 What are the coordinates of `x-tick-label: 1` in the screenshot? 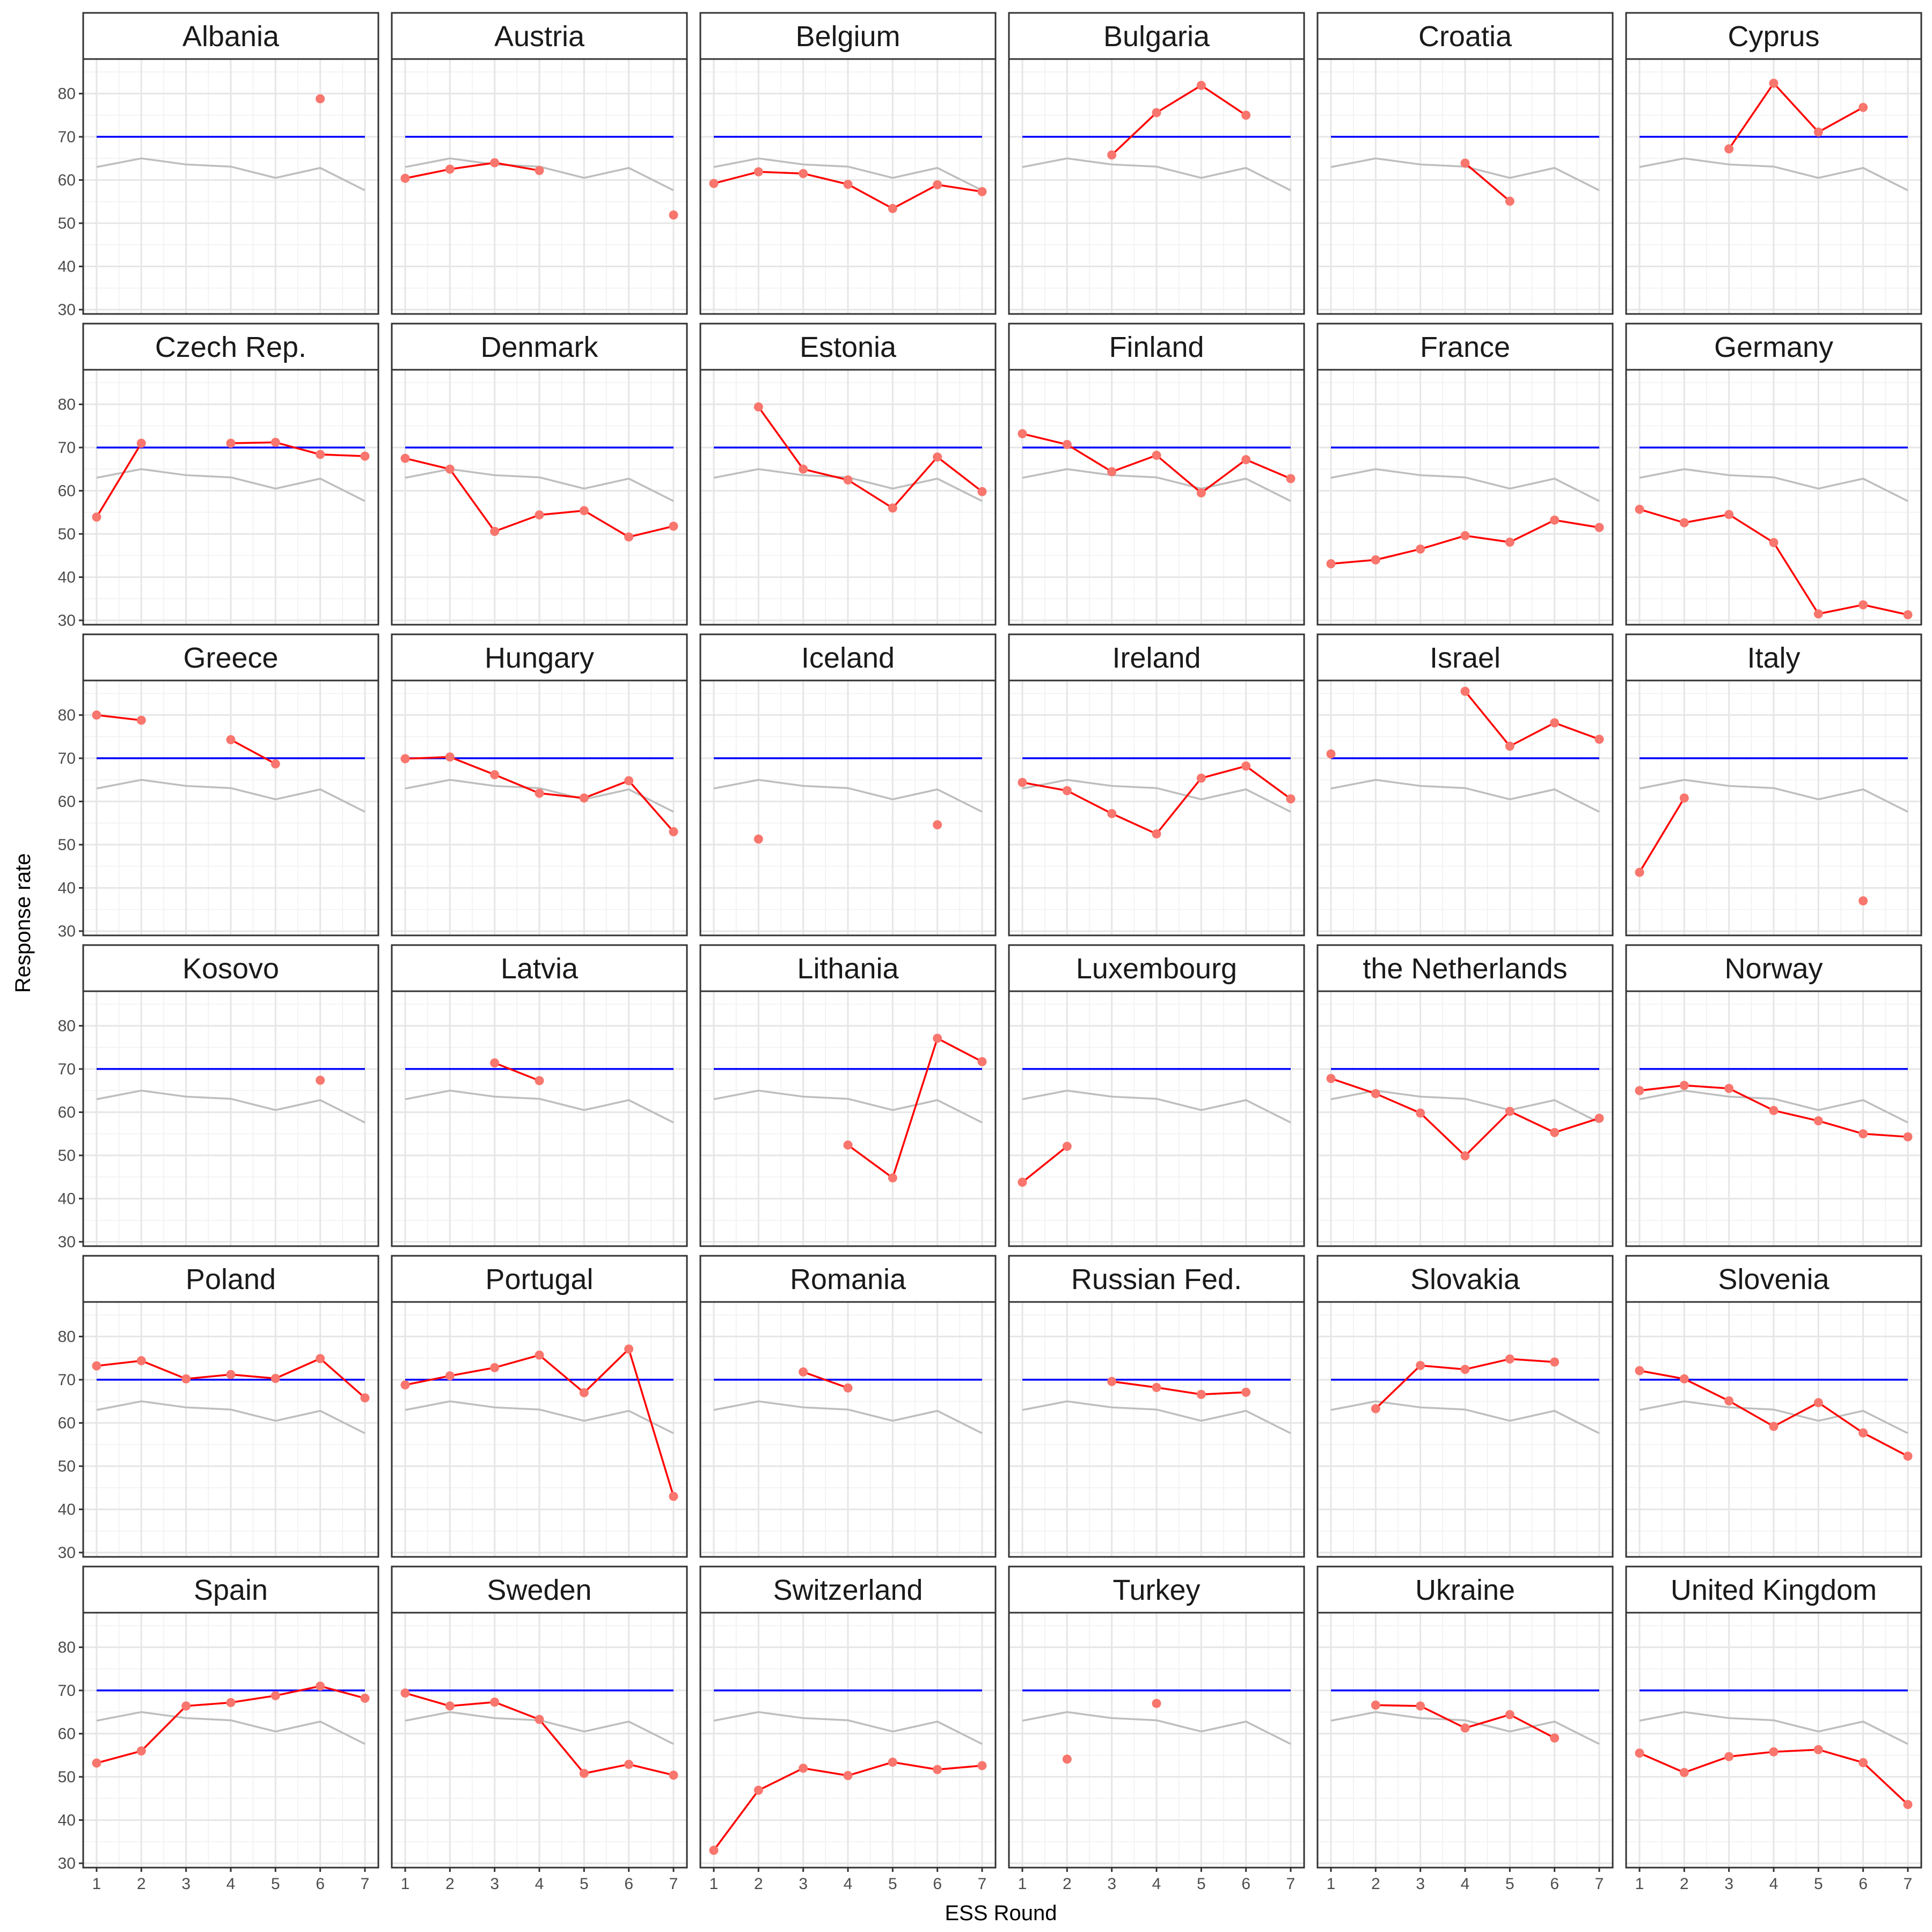 It's located at (714, 1884).